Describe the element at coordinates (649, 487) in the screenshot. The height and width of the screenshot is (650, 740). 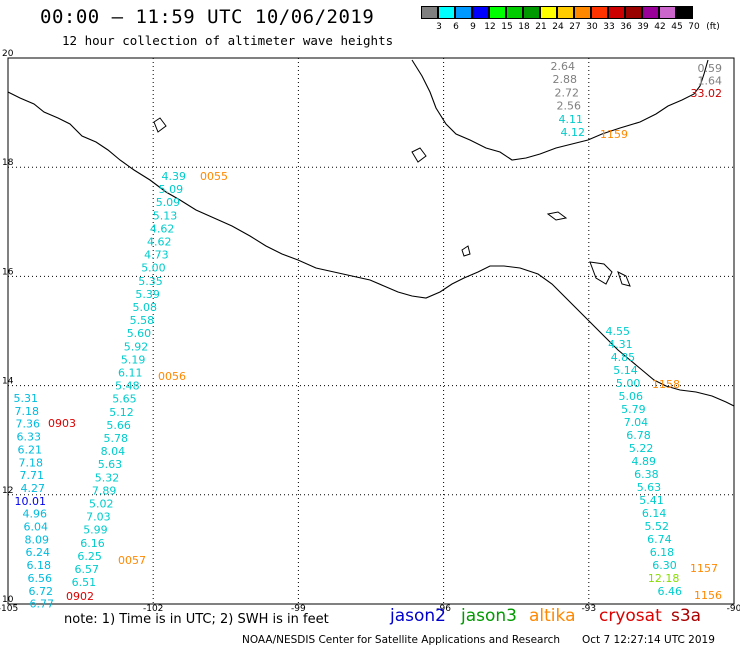
I see `swh-value: 5.63` at that location.